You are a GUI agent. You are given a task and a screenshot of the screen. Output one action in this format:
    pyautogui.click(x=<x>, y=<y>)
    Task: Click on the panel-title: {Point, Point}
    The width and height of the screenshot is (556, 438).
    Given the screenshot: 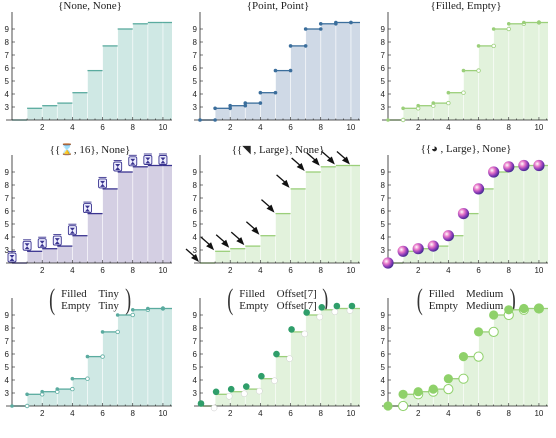 What is the action you would take?
    pyautogui.click(x=278, y=6)
    